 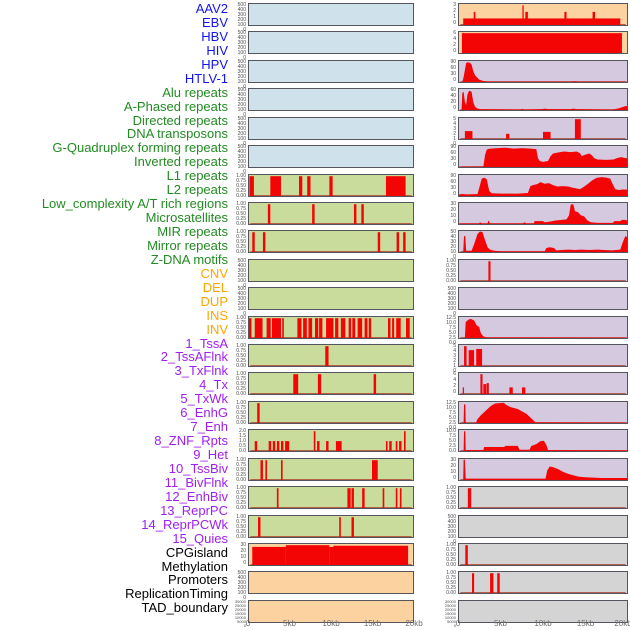 I want to click on track-y-axis: 30000 25000 20000 15000 10000 5000 0, so click(x=236, y=613).